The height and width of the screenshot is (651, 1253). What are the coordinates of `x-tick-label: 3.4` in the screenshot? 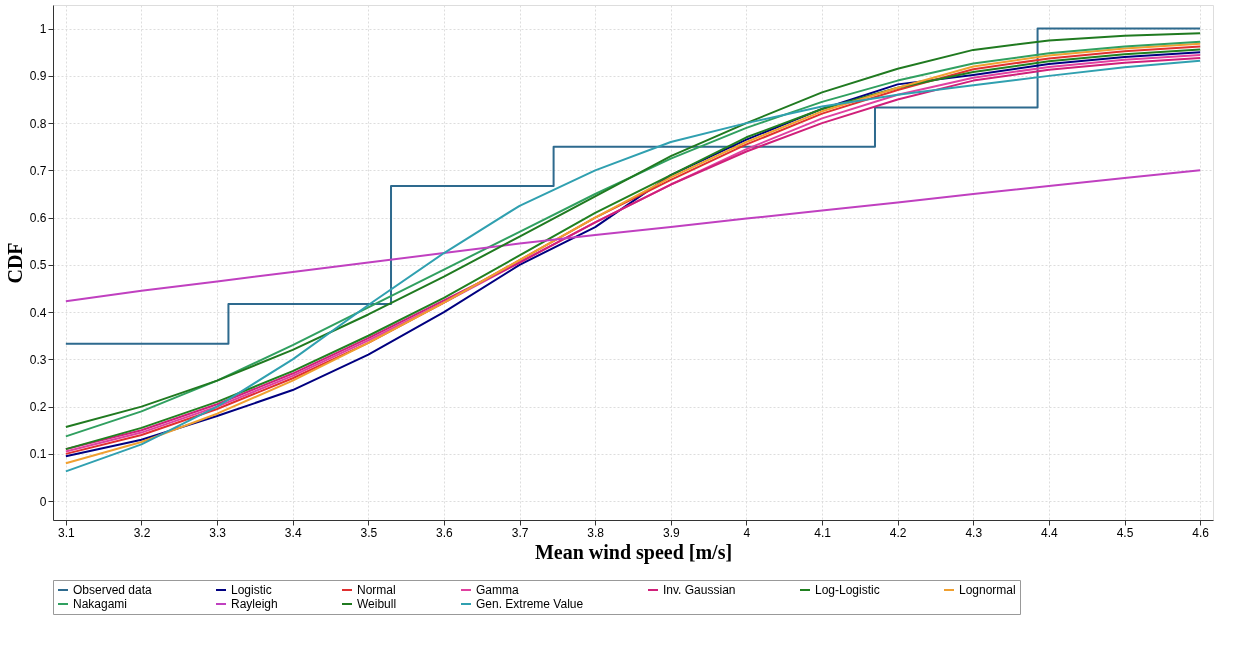 It's located at (293, 532).